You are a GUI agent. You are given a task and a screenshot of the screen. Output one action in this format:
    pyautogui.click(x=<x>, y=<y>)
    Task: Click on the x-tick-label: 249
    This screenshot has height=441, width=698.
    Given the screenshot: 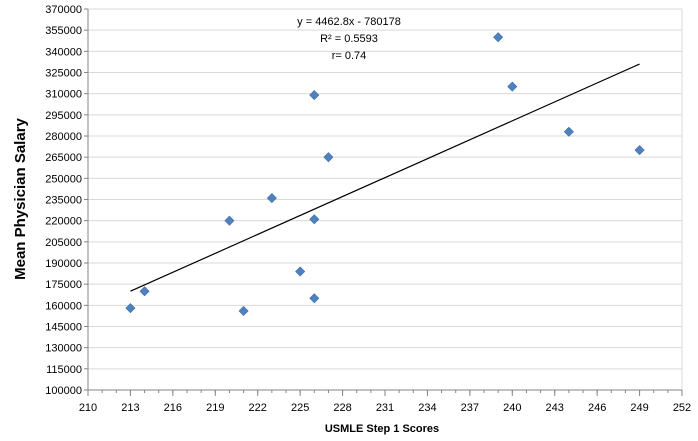 What is the action you would take?
    pyautogui.click(x=639, y=408)
    